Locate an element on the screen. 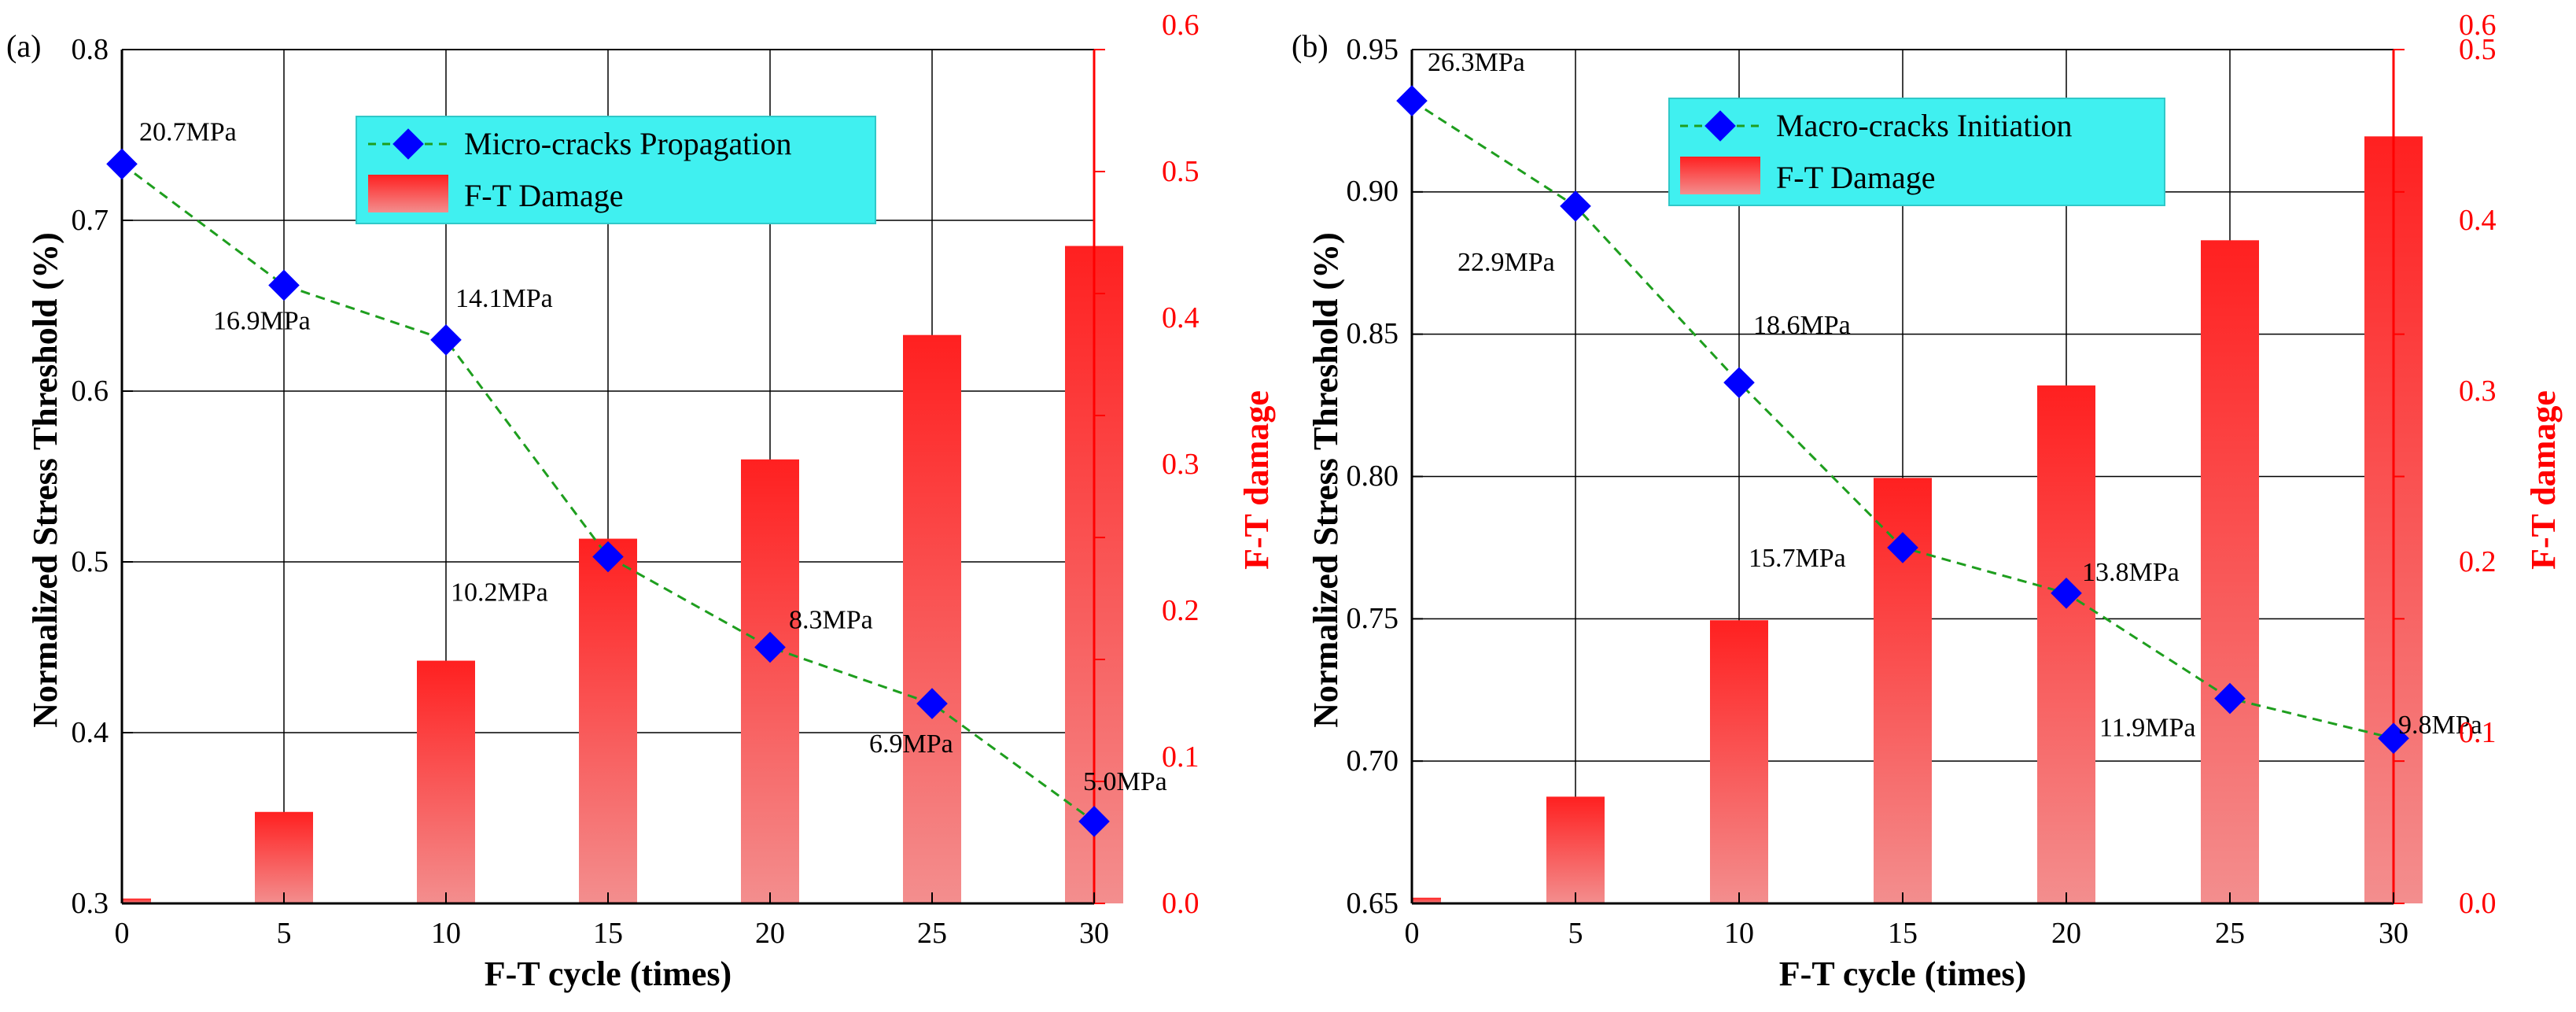 The image size is (2576, 1012). y-tick-label: 0.7 is located at coordinates (90, 220).